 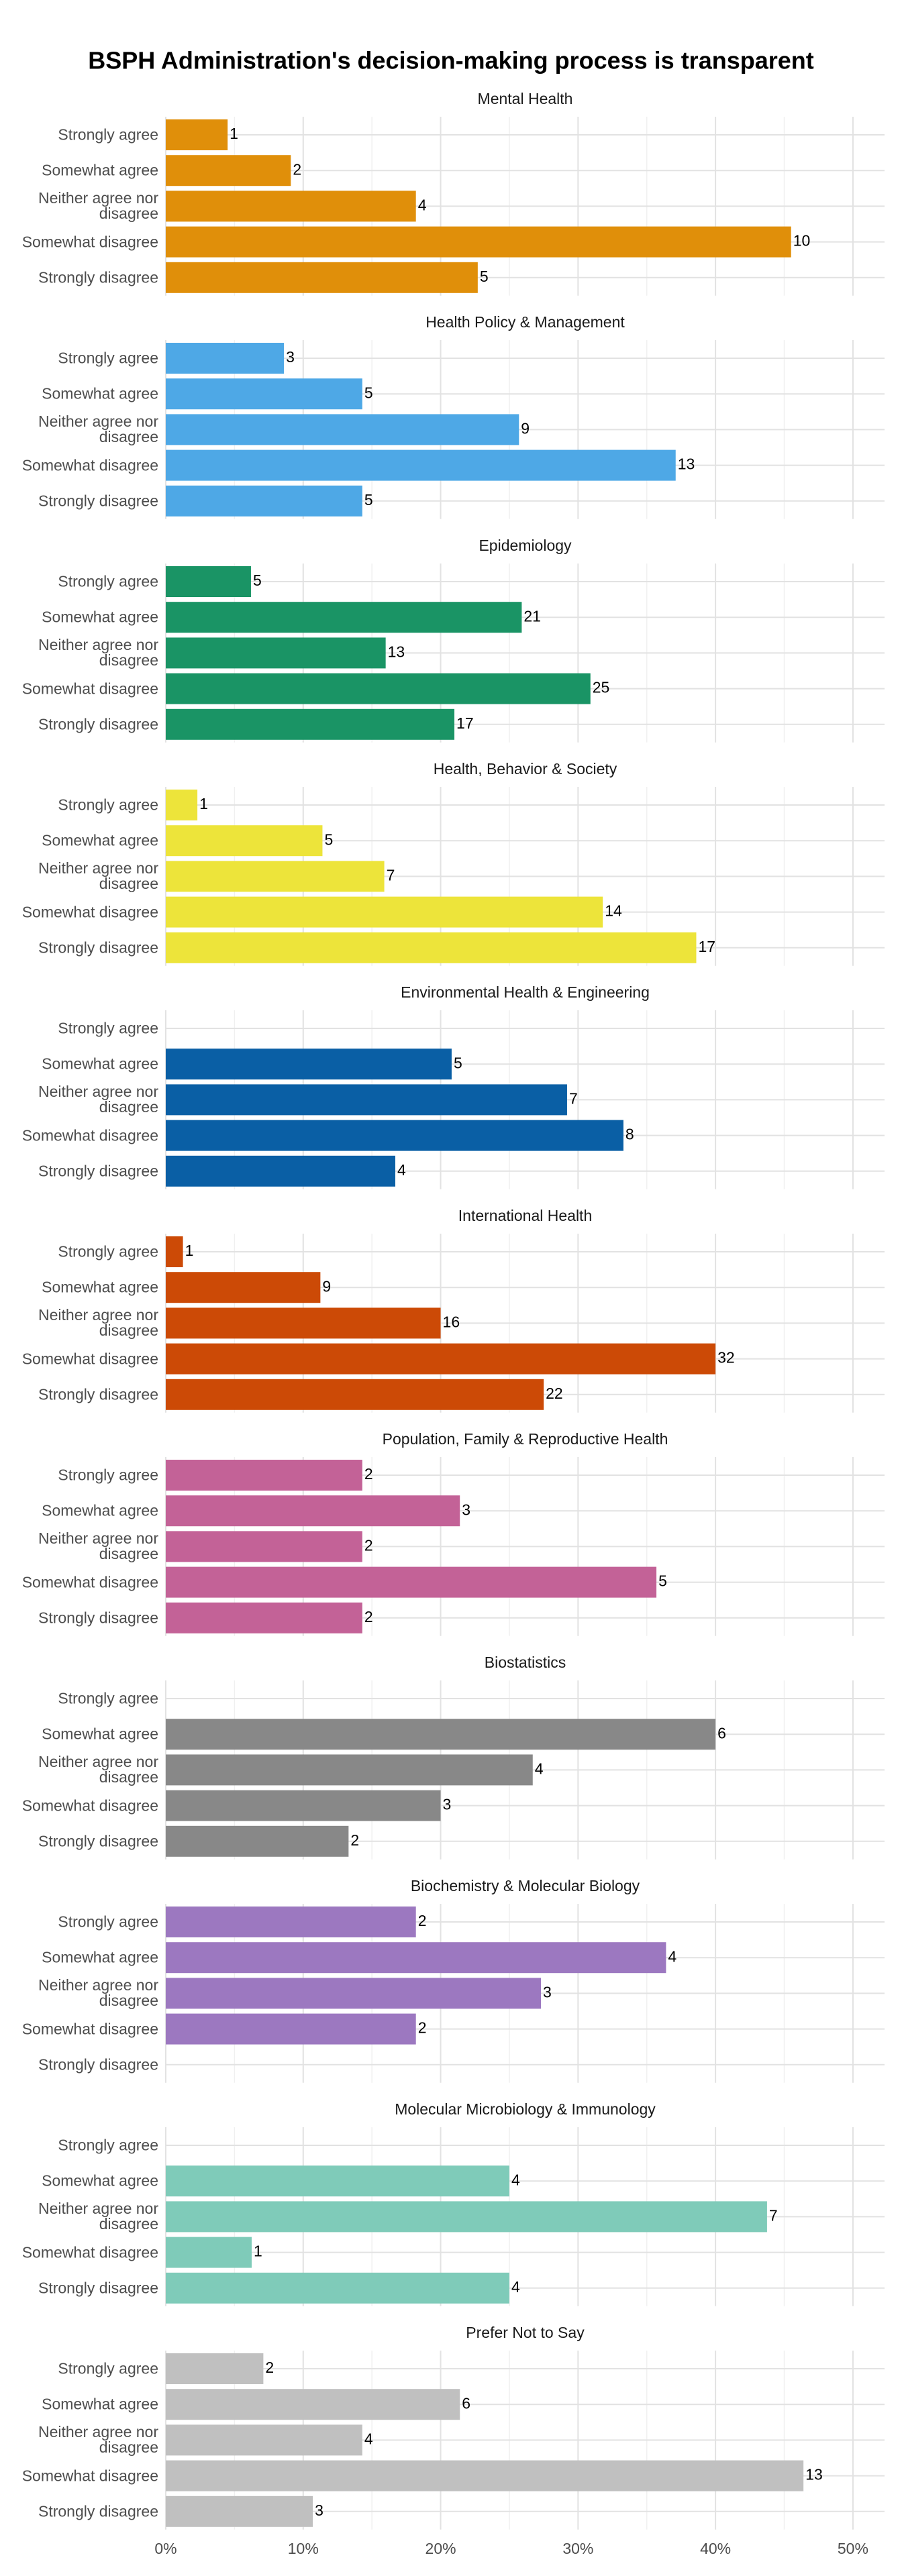 What do you see at coordinates (525, 1439) in the screenshot?
I see `facet-title: Population, Family & Reproductive Health` at bounding box center [525, 1439].